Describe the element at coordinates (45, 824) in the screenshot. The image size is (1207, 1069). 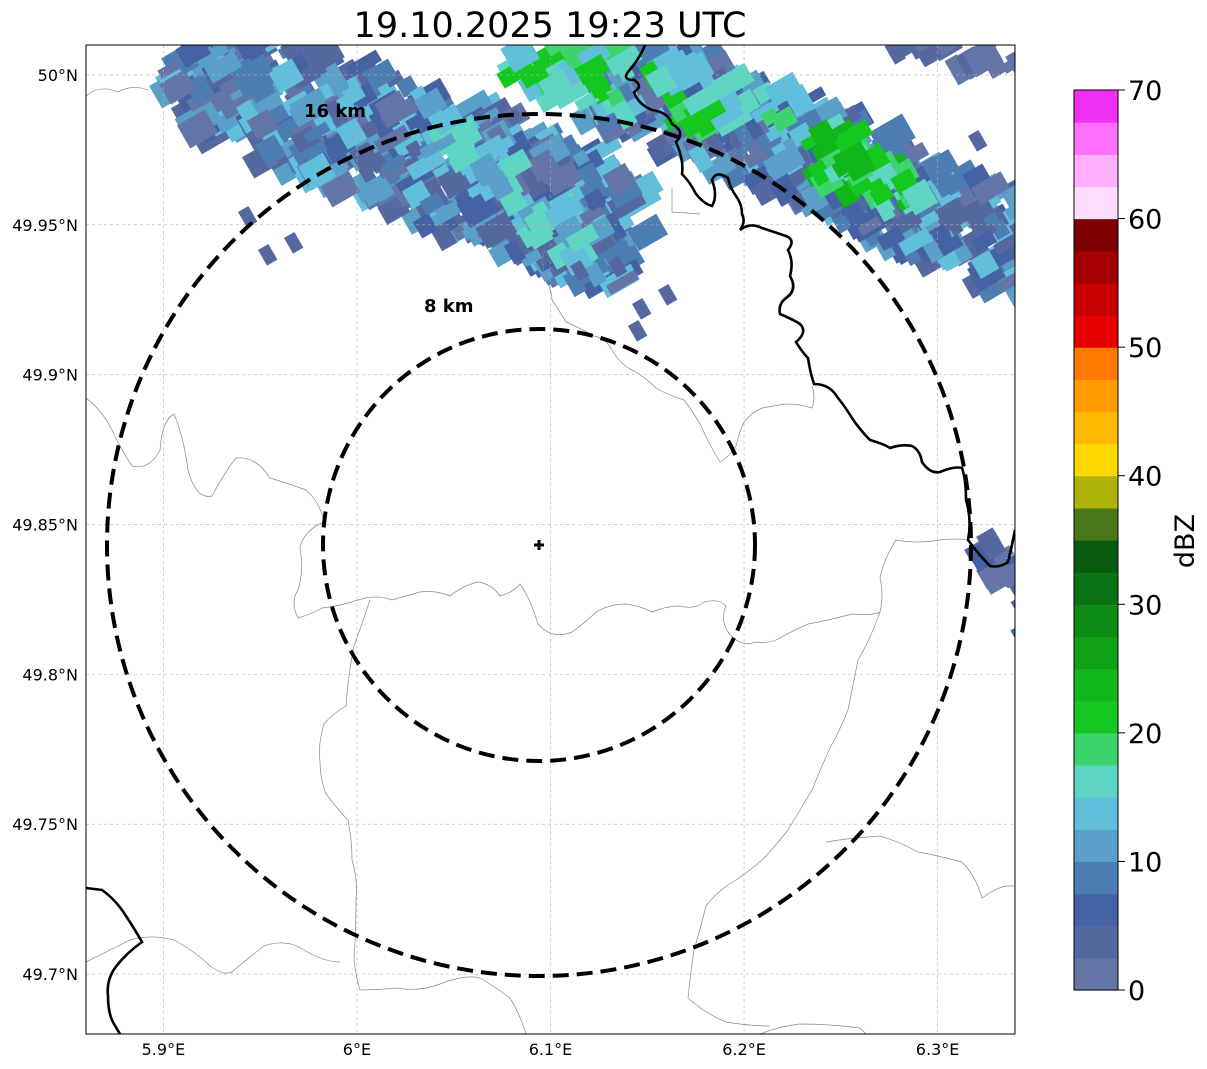
I see `lat-tick-label: 49.75°N` at that location.